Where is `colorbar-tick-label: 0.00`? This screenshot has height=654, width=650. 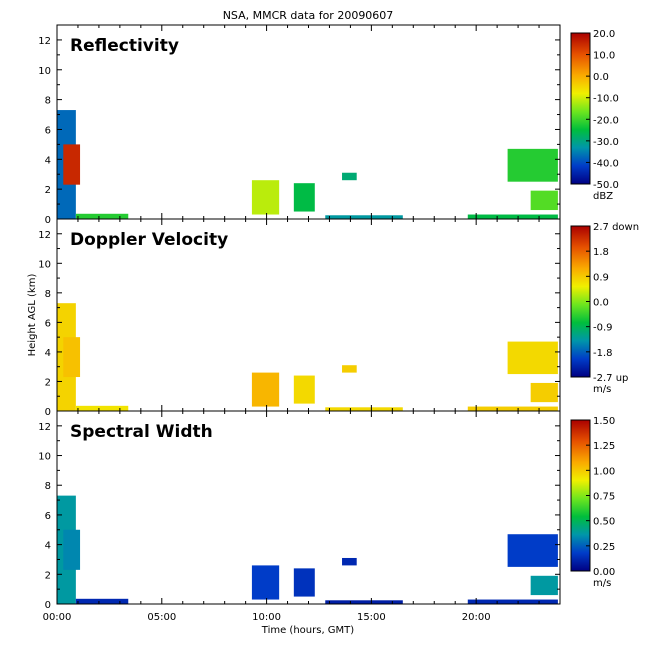 colorbar-tick-label: 0.00 is located at coordinates (604, 572).